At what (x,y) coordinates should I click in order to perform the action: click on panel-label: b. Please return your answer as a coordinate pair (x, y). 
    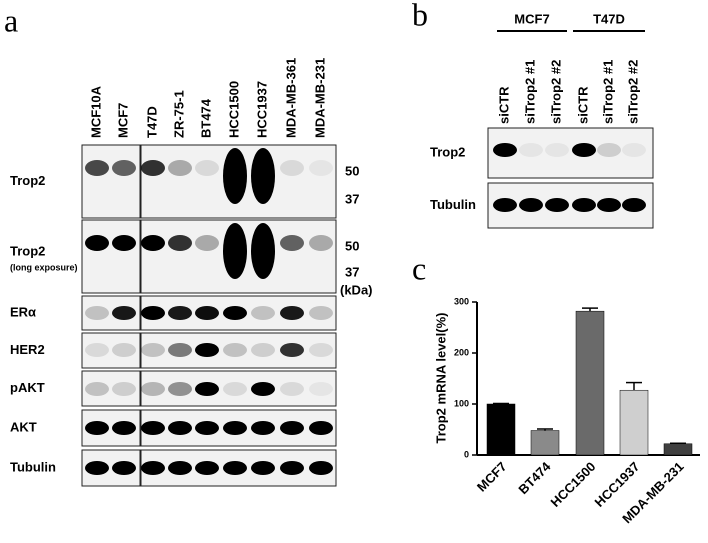
    Looking at the image, I should click on (420, 16).